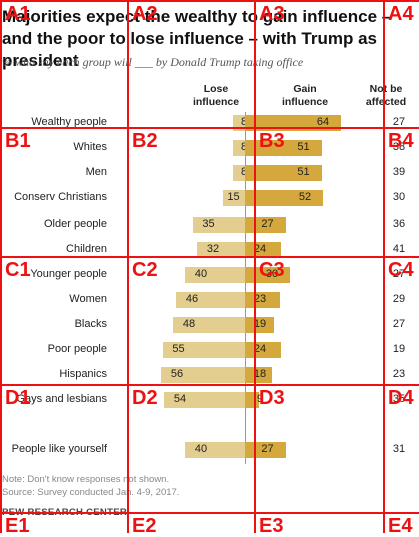 This screenshot has width=419, height=537. What do you see at coordinates (399, 449) in the screenshot?
I see `neutral-value-label: 31` at bounding box center [399, 449].